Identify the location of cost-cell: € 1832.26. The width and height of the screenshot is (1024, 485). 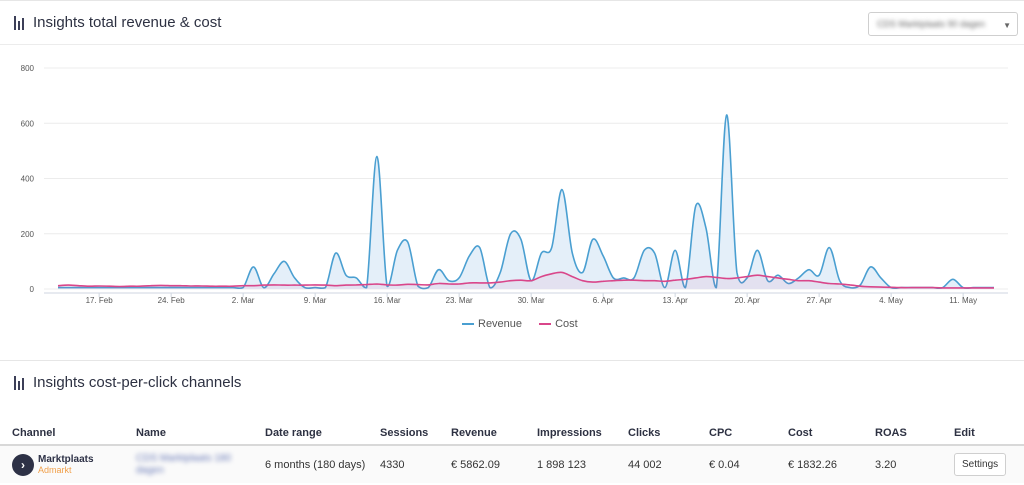
(831, 464).